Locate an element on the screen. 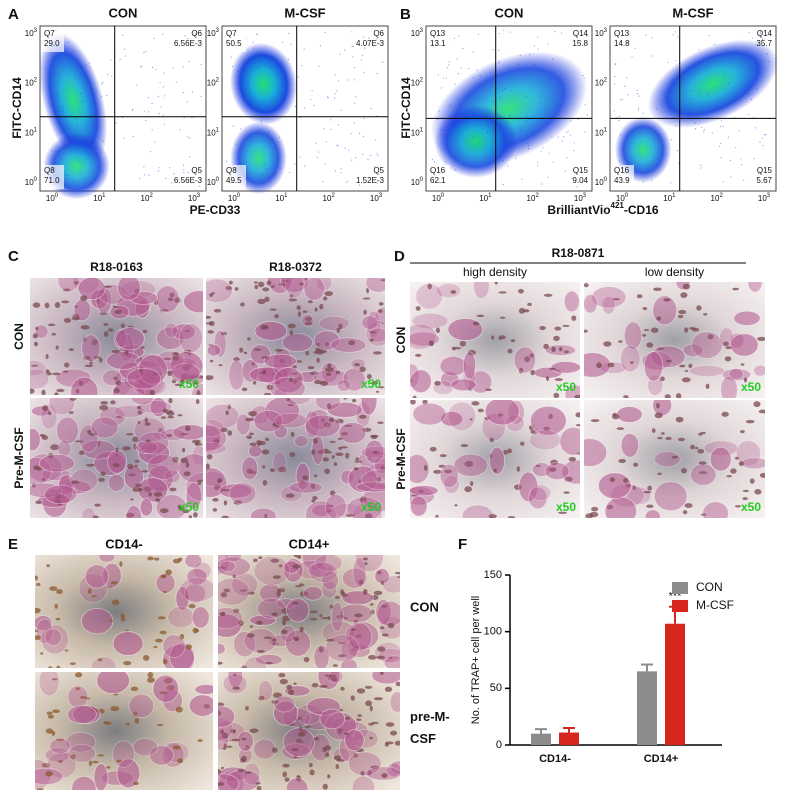  quadrant-name: Q14 is located at coordinates (765, 33).